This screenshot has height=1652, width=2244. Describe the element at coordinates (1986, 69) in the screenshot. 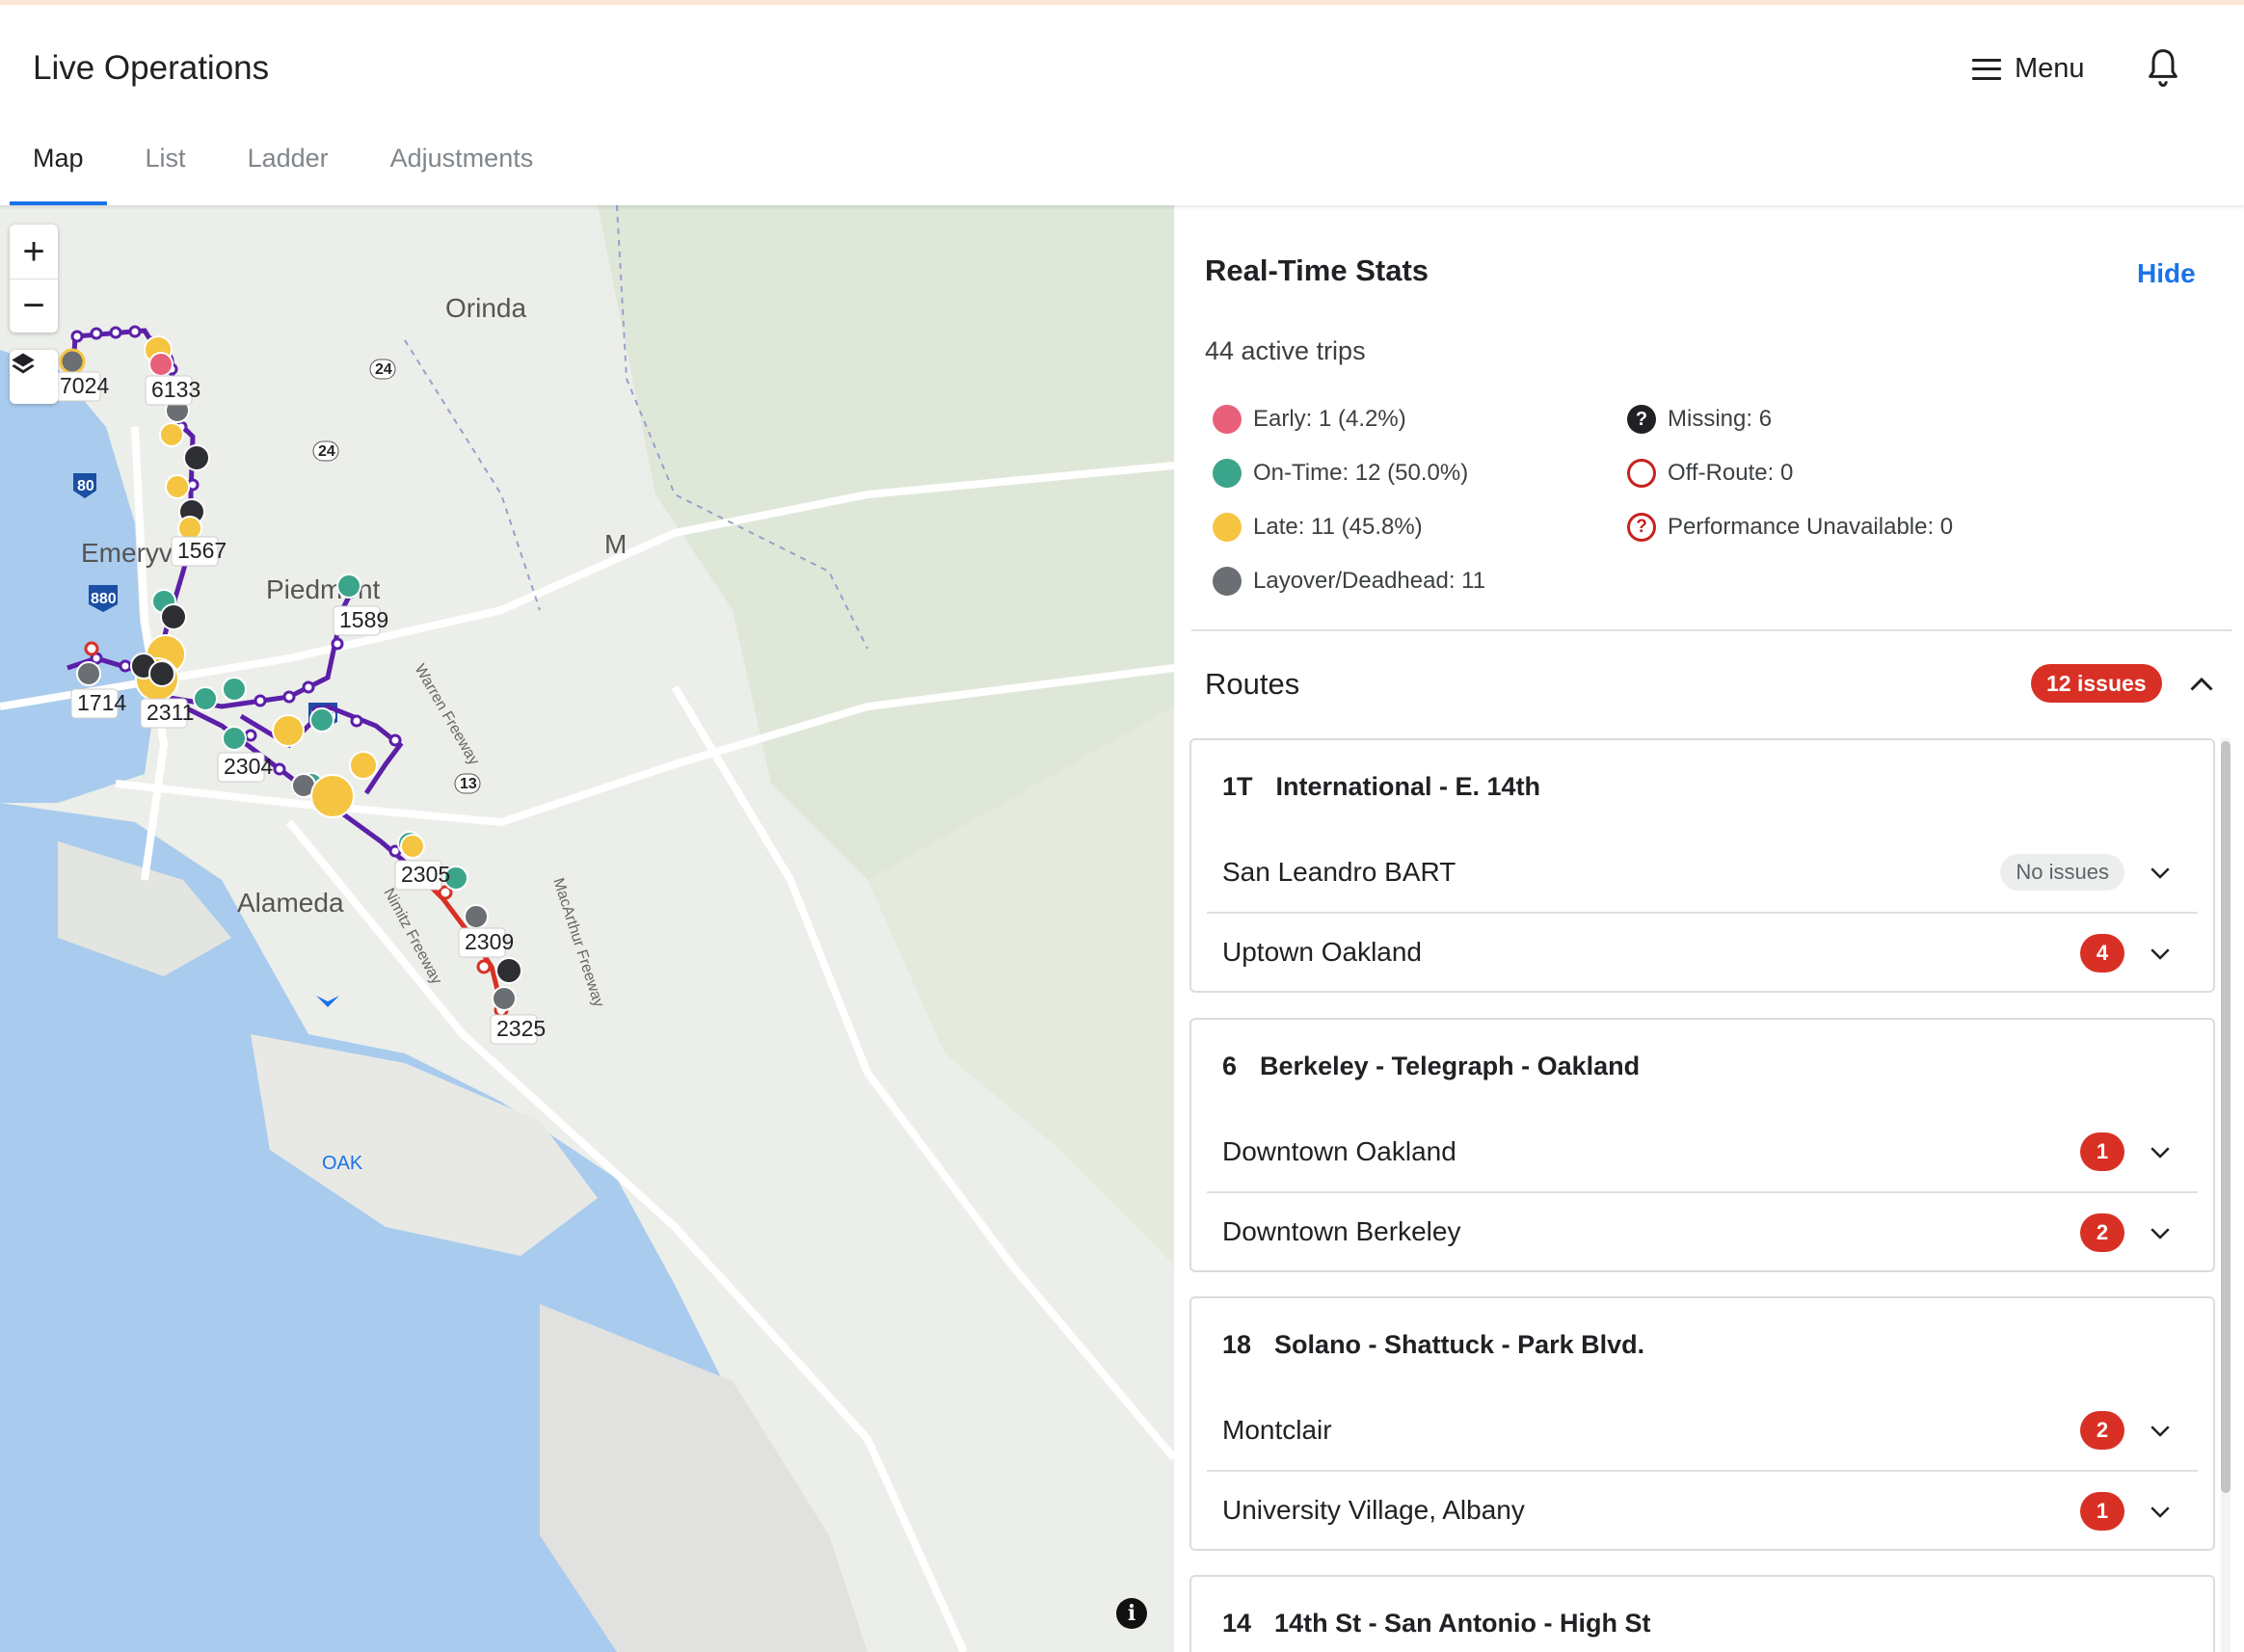

I see `hamburger-icon` at that location.